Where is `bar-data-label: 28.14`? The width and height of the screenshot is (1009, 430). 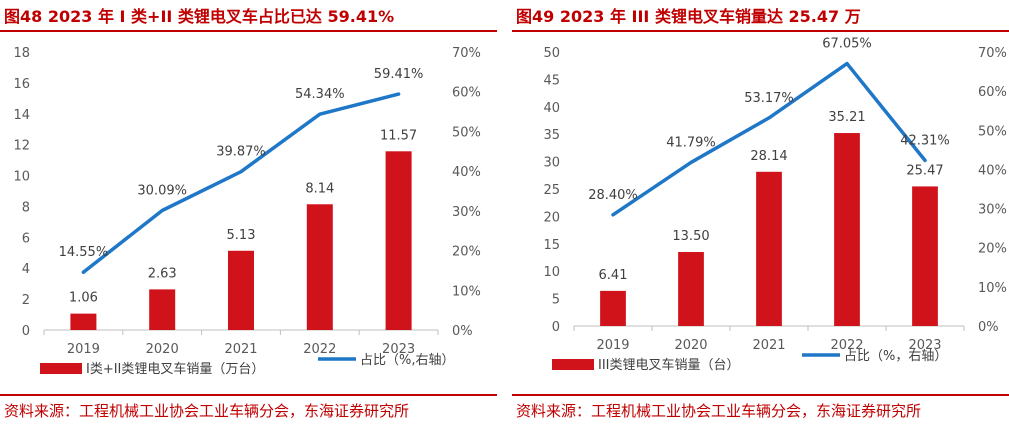
bar-data-label: 28.14 is located at coordinates (768, 156).